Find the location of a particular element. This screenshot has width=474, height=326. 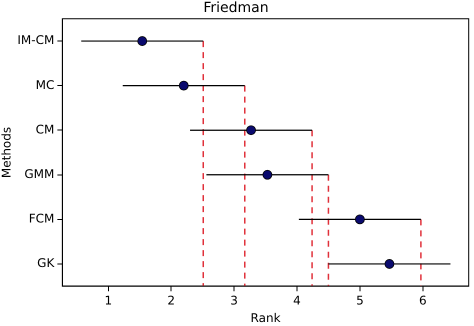

y-tick-label: CM is located at coordinates (45, 129).